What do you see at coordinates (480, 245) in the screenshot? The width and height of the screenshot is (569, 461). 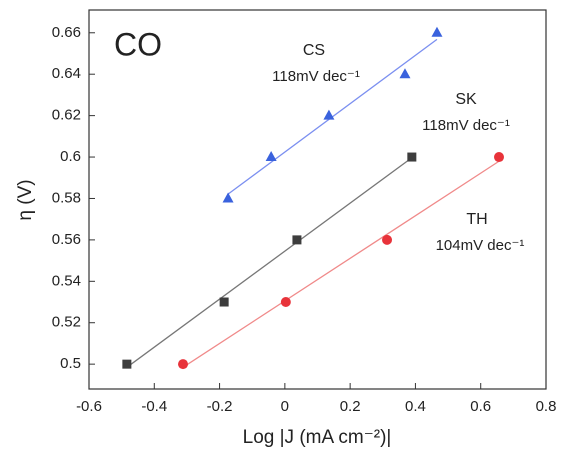 I see `annotation: 104mV dec⁻¹` at bounding box center [480, 245].